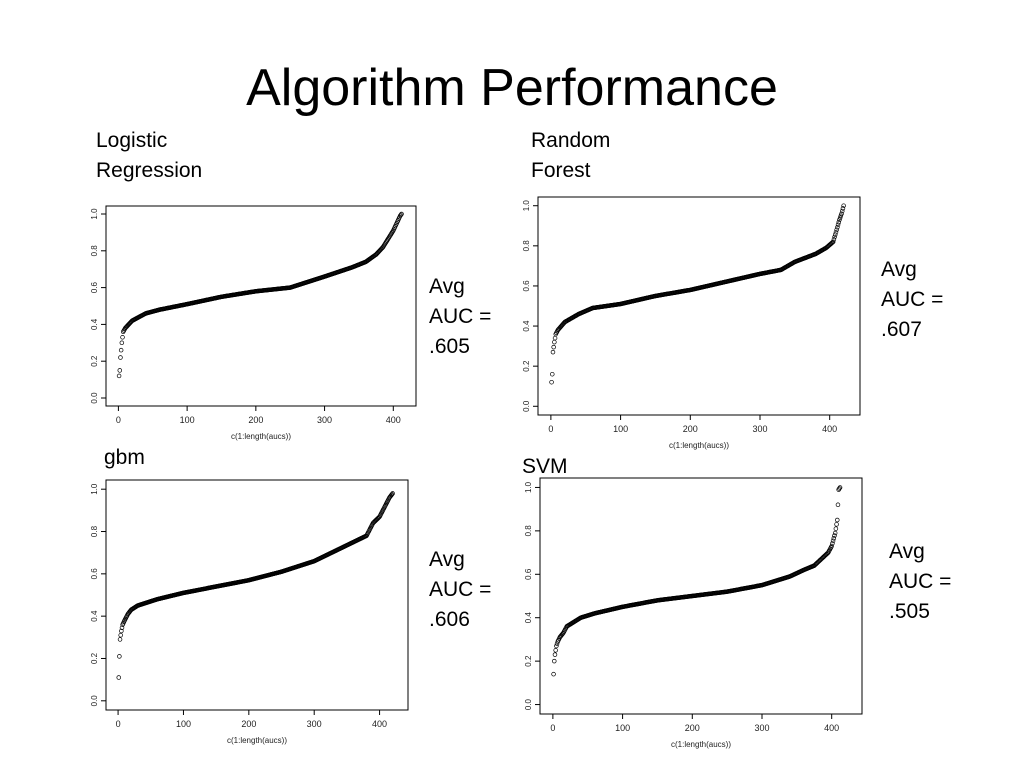 This screenshot has width=1024, height=768. What do you see at coordinates (149, 155) in the screenshot?
I see `panel-label-logistic-regression: Logistic Regression` at bounding box center [149, 155].